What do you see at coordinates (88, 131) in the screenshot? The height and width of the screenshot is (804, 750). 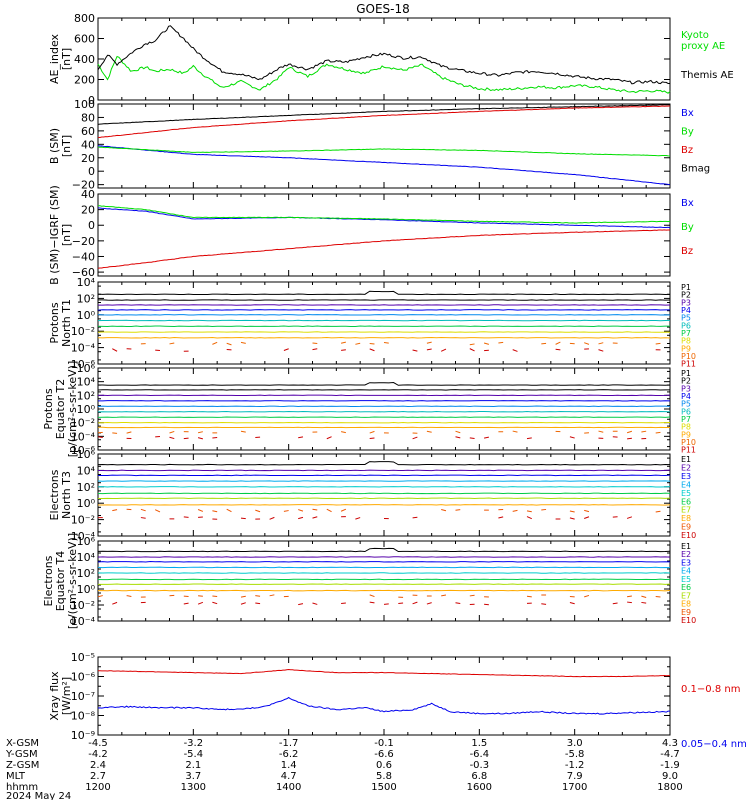 I see `y-tick-label: 60` at bounding box center [88, 131].